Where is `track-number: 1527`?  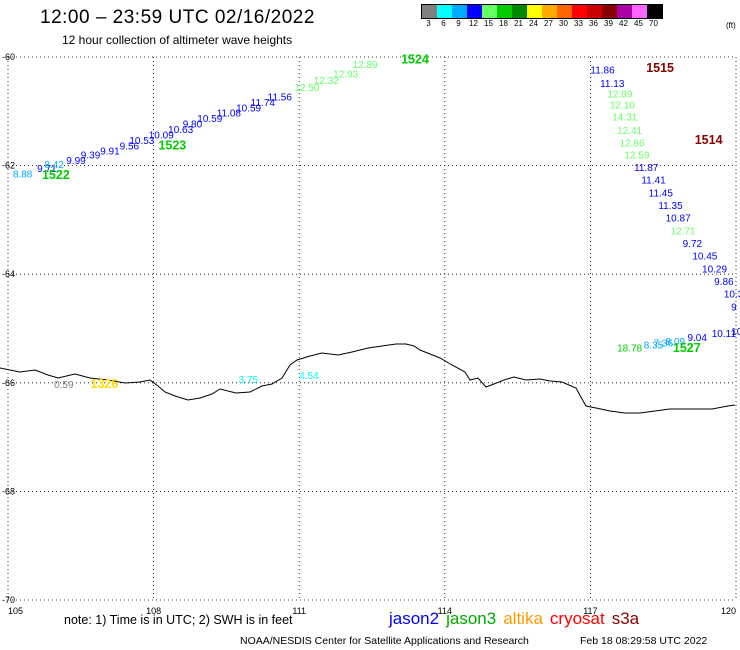
track-number: 1527 is located at coordinates (687, 348).